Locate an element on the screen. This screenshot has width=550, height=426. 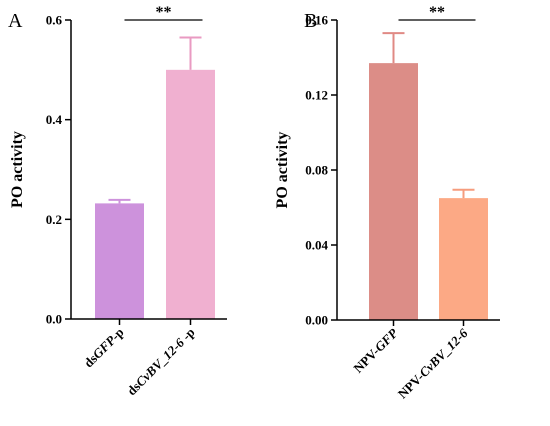
panel-letter: B is located at coordinates (310, 21).